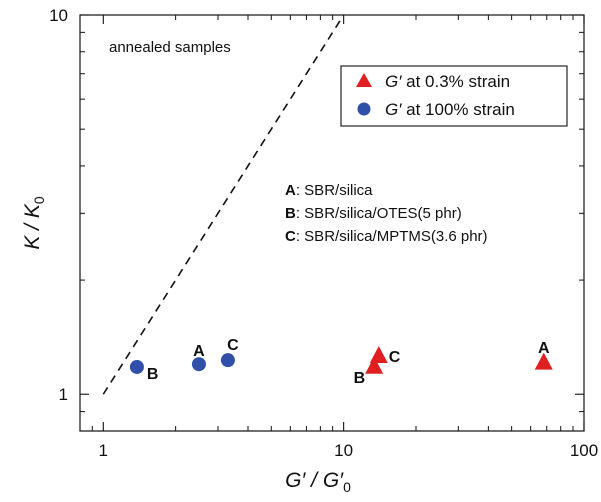  What do you see at coordinates (136, 366) in the screenshot?
I see `circle-point-B` at bounding box center [136, 366].